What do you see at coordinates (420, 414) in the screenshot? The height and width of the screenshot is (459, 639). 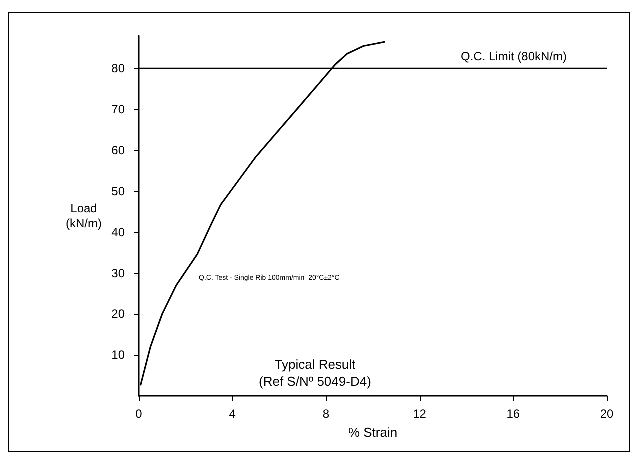 I see `x-tick-label: 12` at bounding box center [420, 414].